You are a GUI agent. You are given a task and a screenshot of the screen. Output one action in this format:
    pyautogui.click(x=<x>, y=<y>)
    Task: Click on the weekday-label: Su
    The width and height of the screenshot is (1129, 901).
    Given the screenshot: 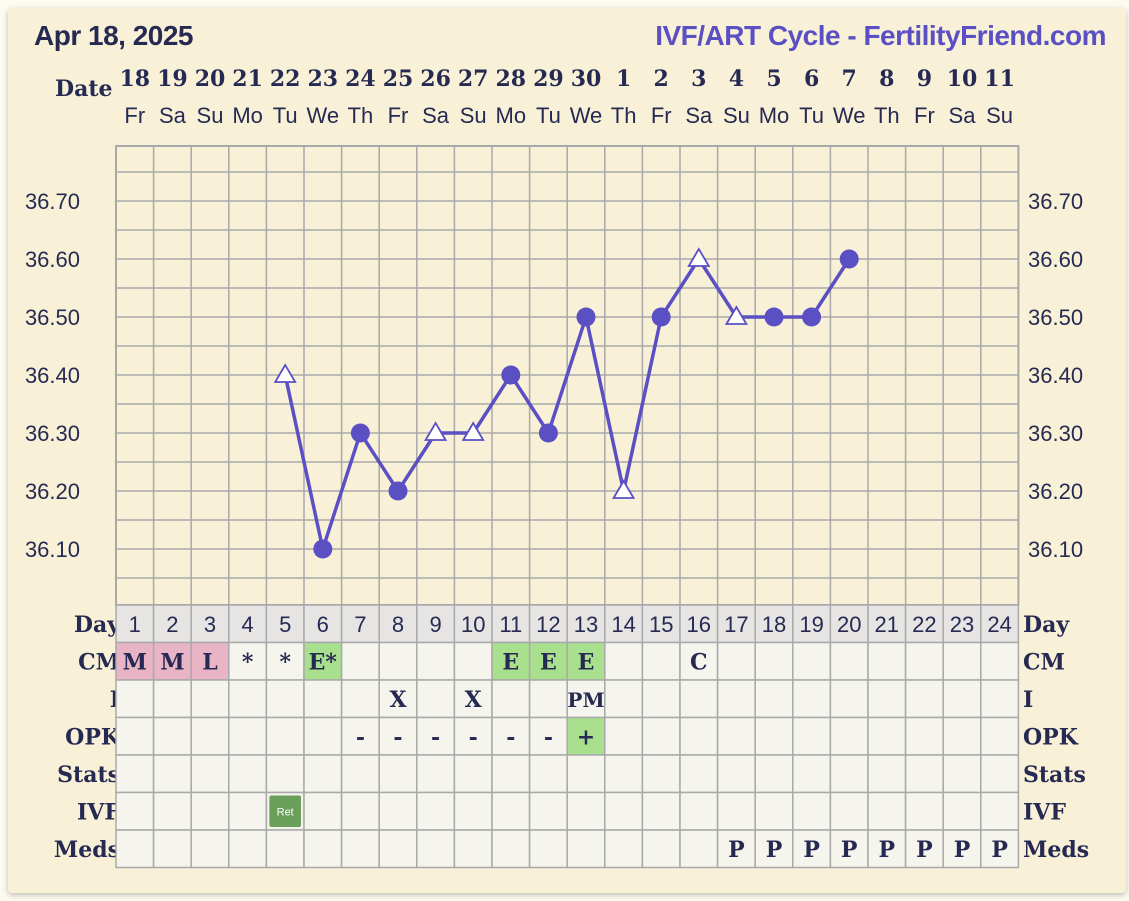 What is the action you would take?
    pyautogui.click(x=210, y=115)
    